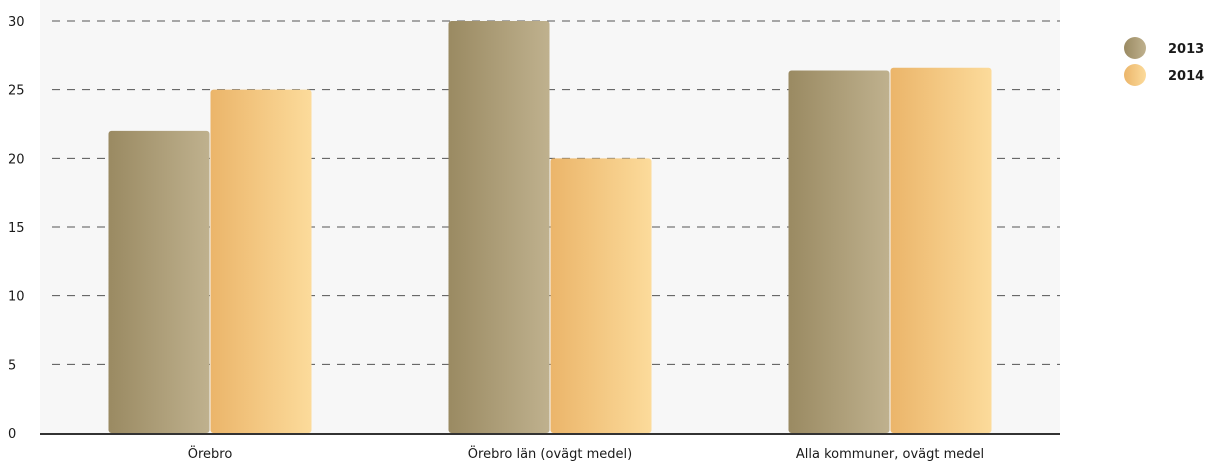 The height and width of the screenshot is (464, 1215). What do you see at coordinates (12, 434) in the screenshot?
I see `y-tick-label: 0` at bounding box center [12, 434].